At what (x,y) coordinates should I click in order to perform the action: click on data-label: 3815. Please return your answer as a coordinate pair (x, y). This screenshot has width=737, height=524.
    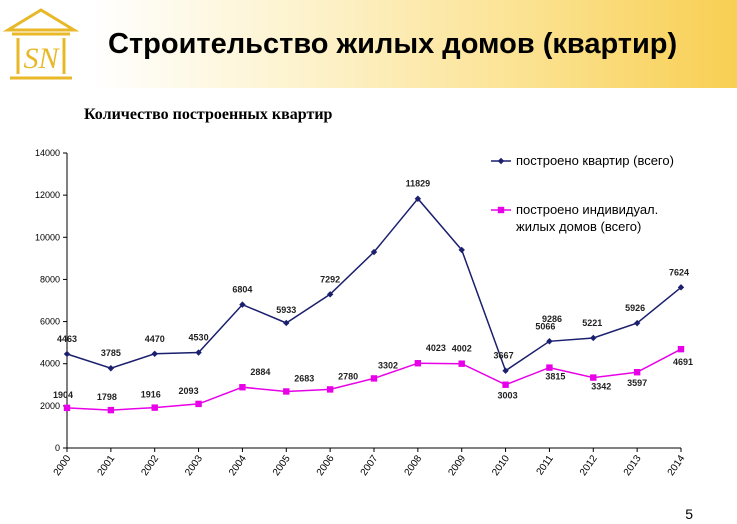
    Looking at the image, I should click on (555, 377).